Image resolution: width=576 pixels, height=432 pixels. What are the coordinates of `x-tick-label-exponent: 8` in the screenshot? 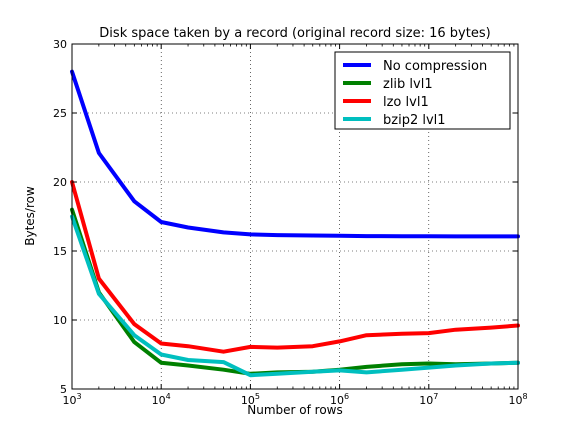 It's located at (524, 396).